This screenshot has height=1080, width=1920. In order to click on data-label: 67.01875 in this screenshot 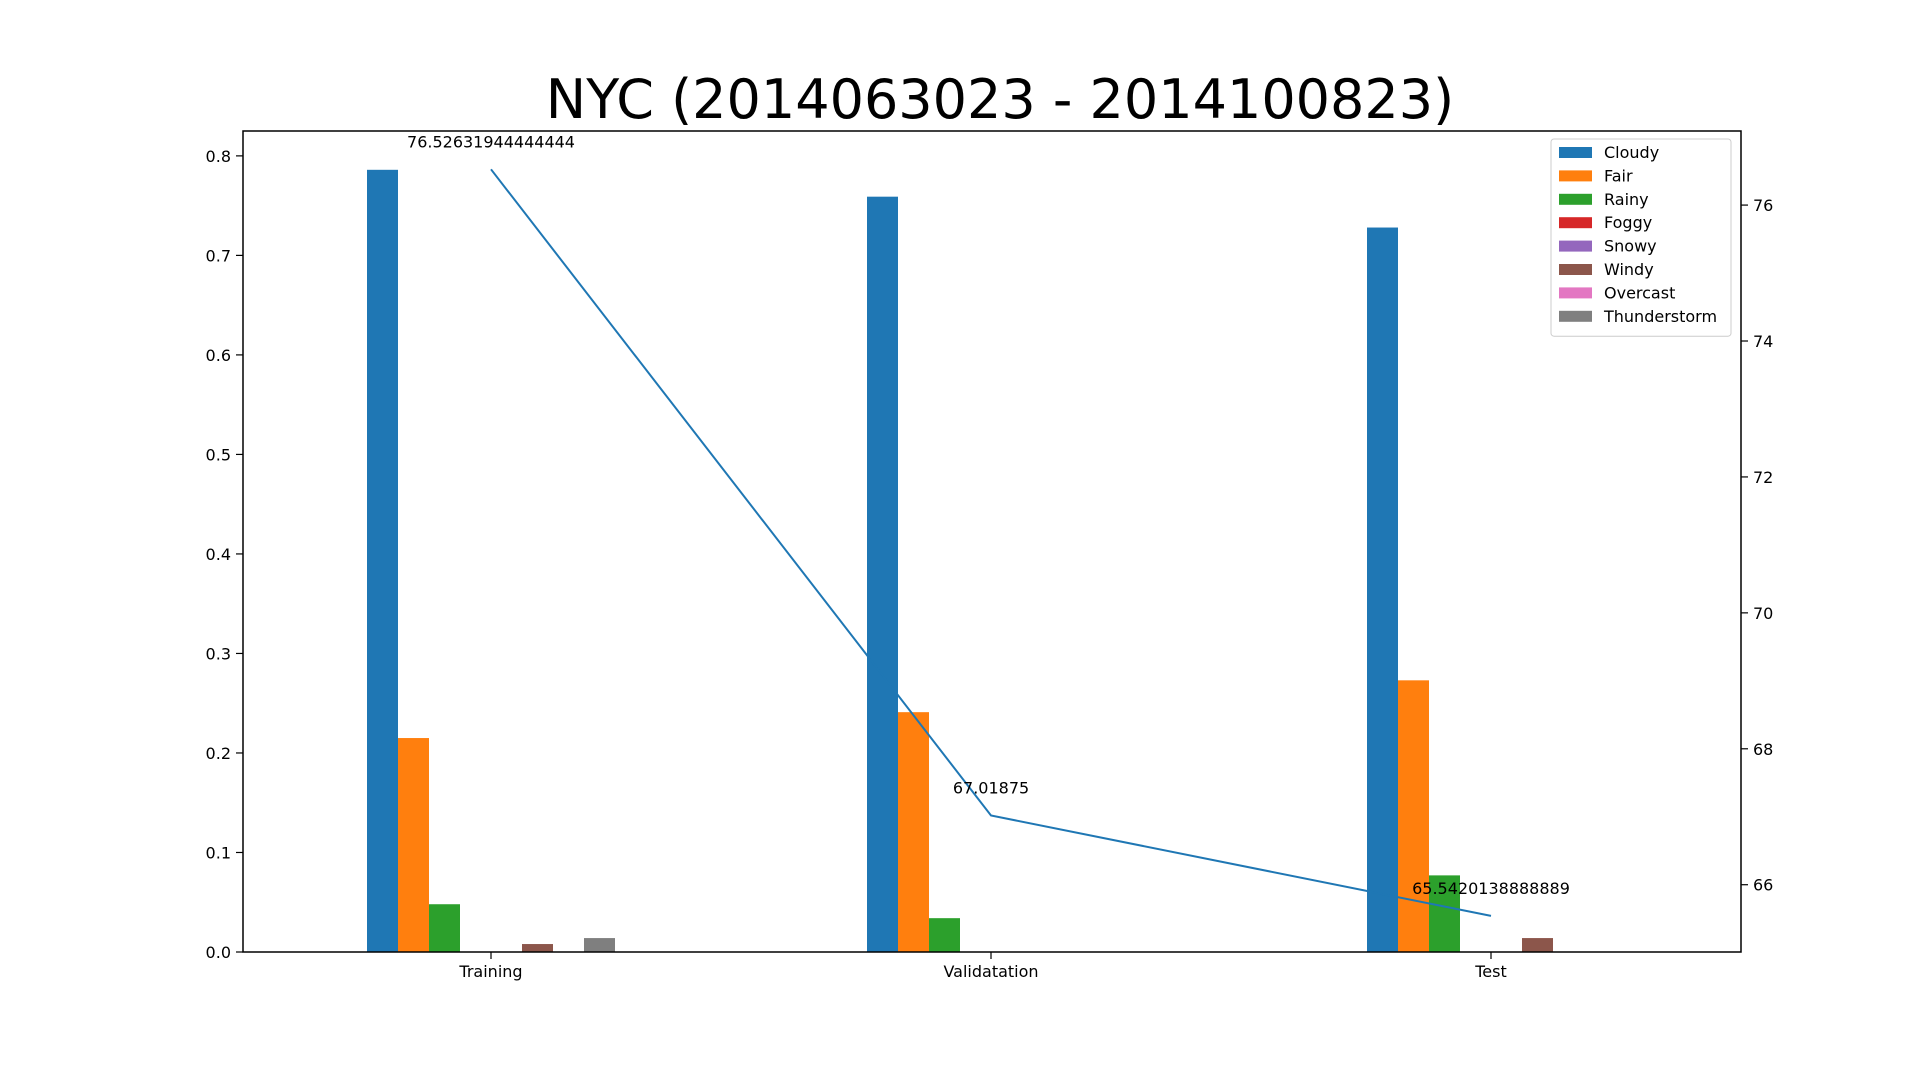, I will do `click(991, 787)`.